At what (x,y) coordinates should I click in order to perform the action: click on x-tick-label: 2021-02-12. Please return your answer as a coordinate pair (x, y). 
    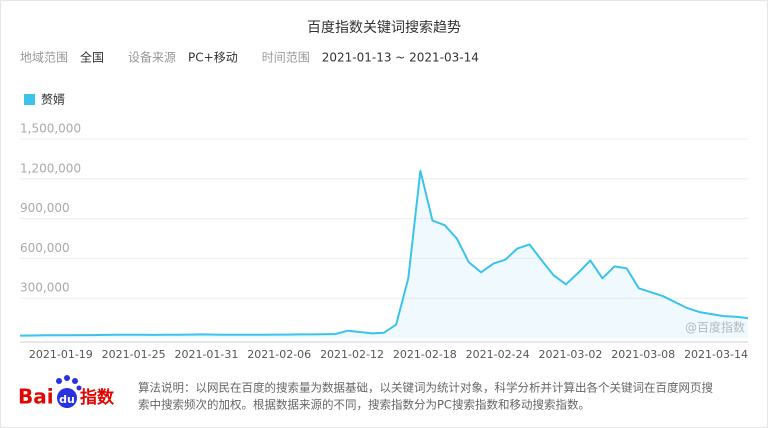
    Looking at the image, I should click on (352, 354).